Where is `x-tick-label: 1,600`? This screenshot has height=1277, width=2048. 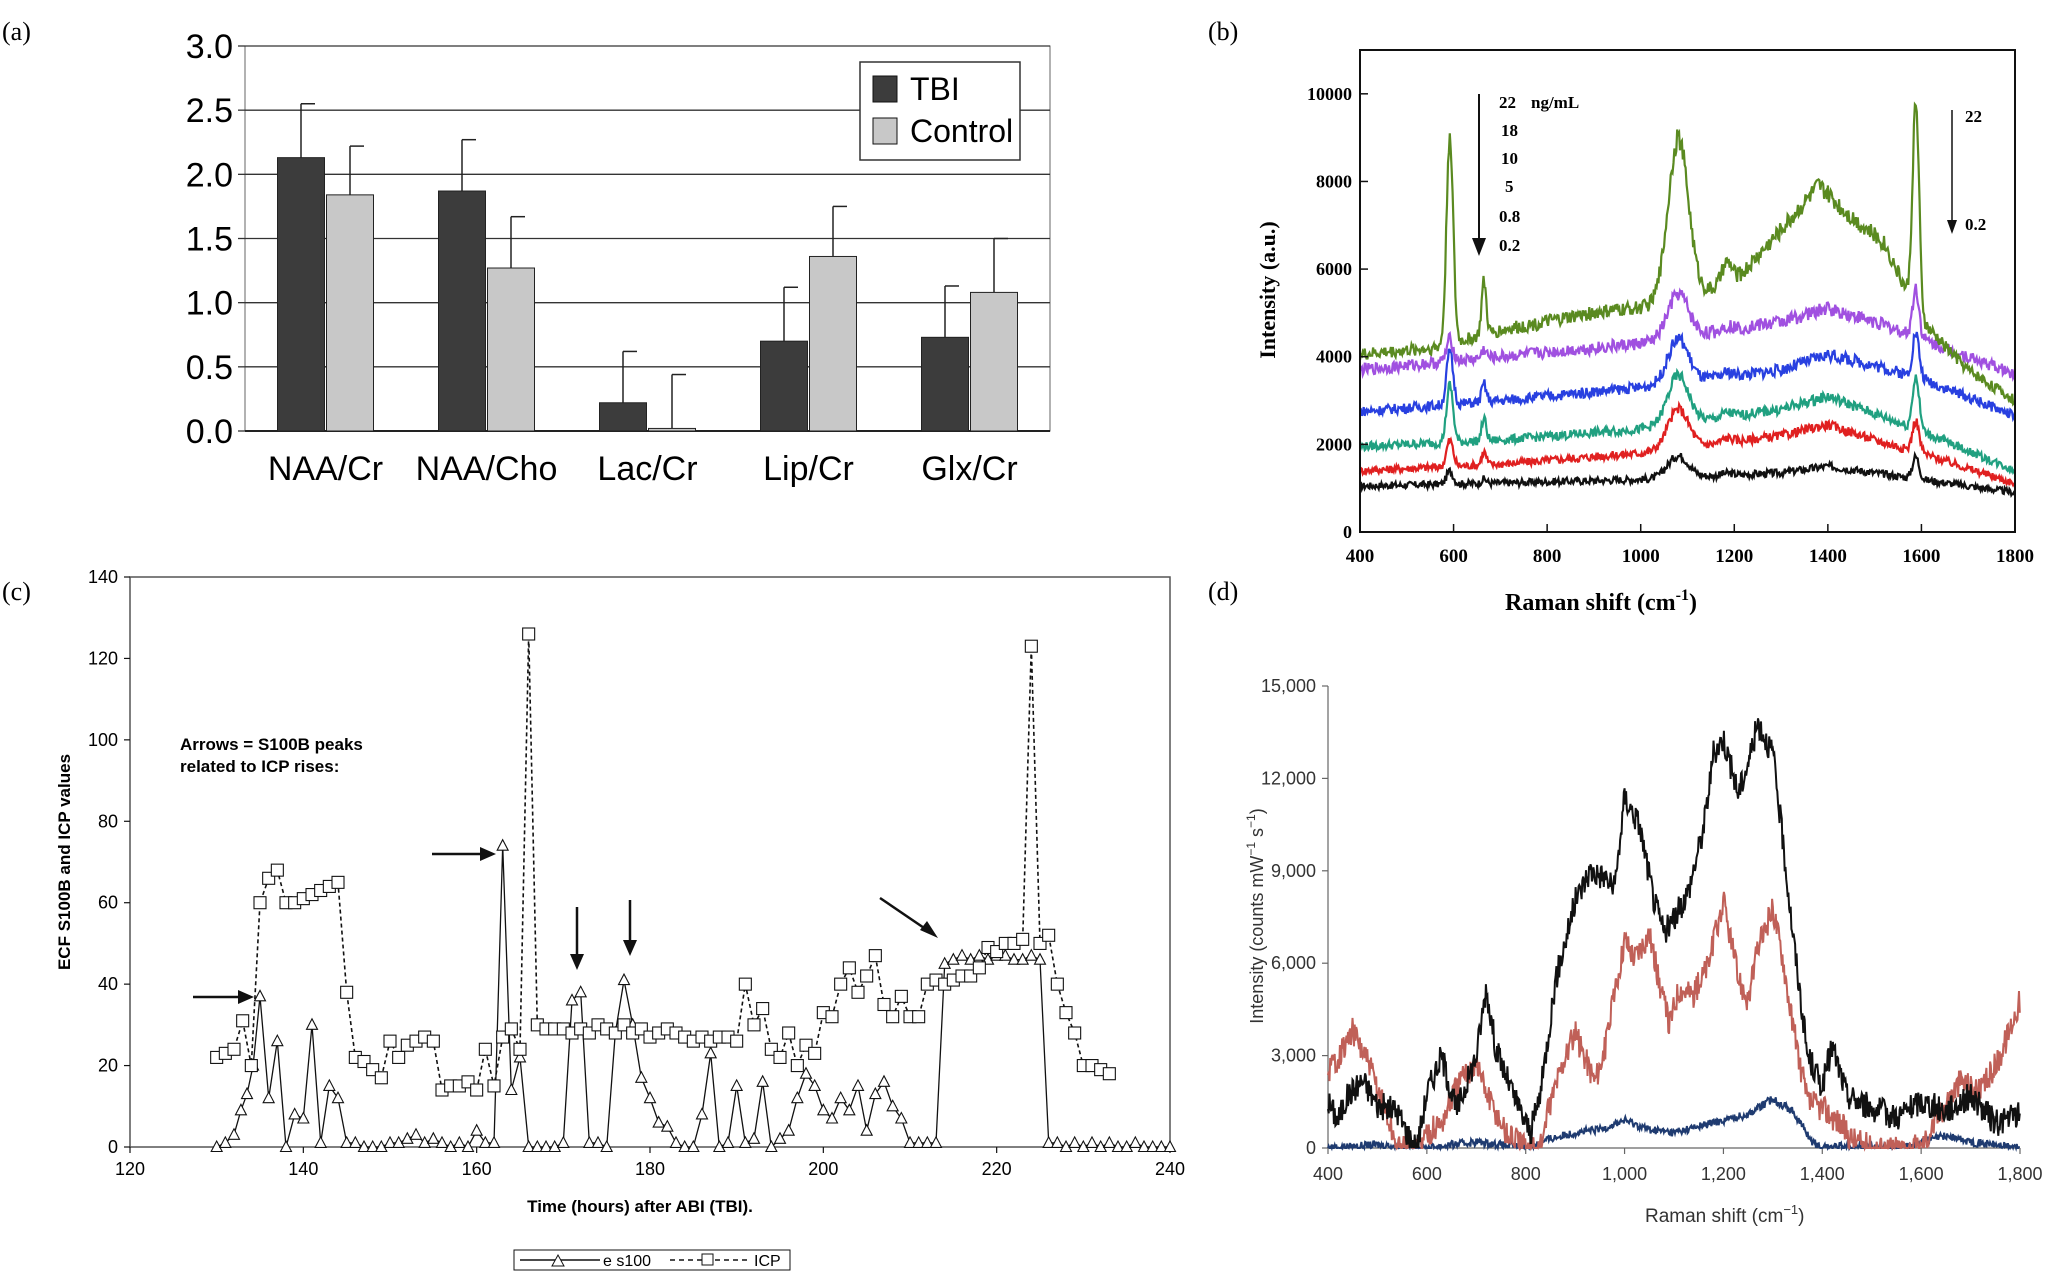
x-tick-label: 1,600 is located at coordinates (1921, 1174).